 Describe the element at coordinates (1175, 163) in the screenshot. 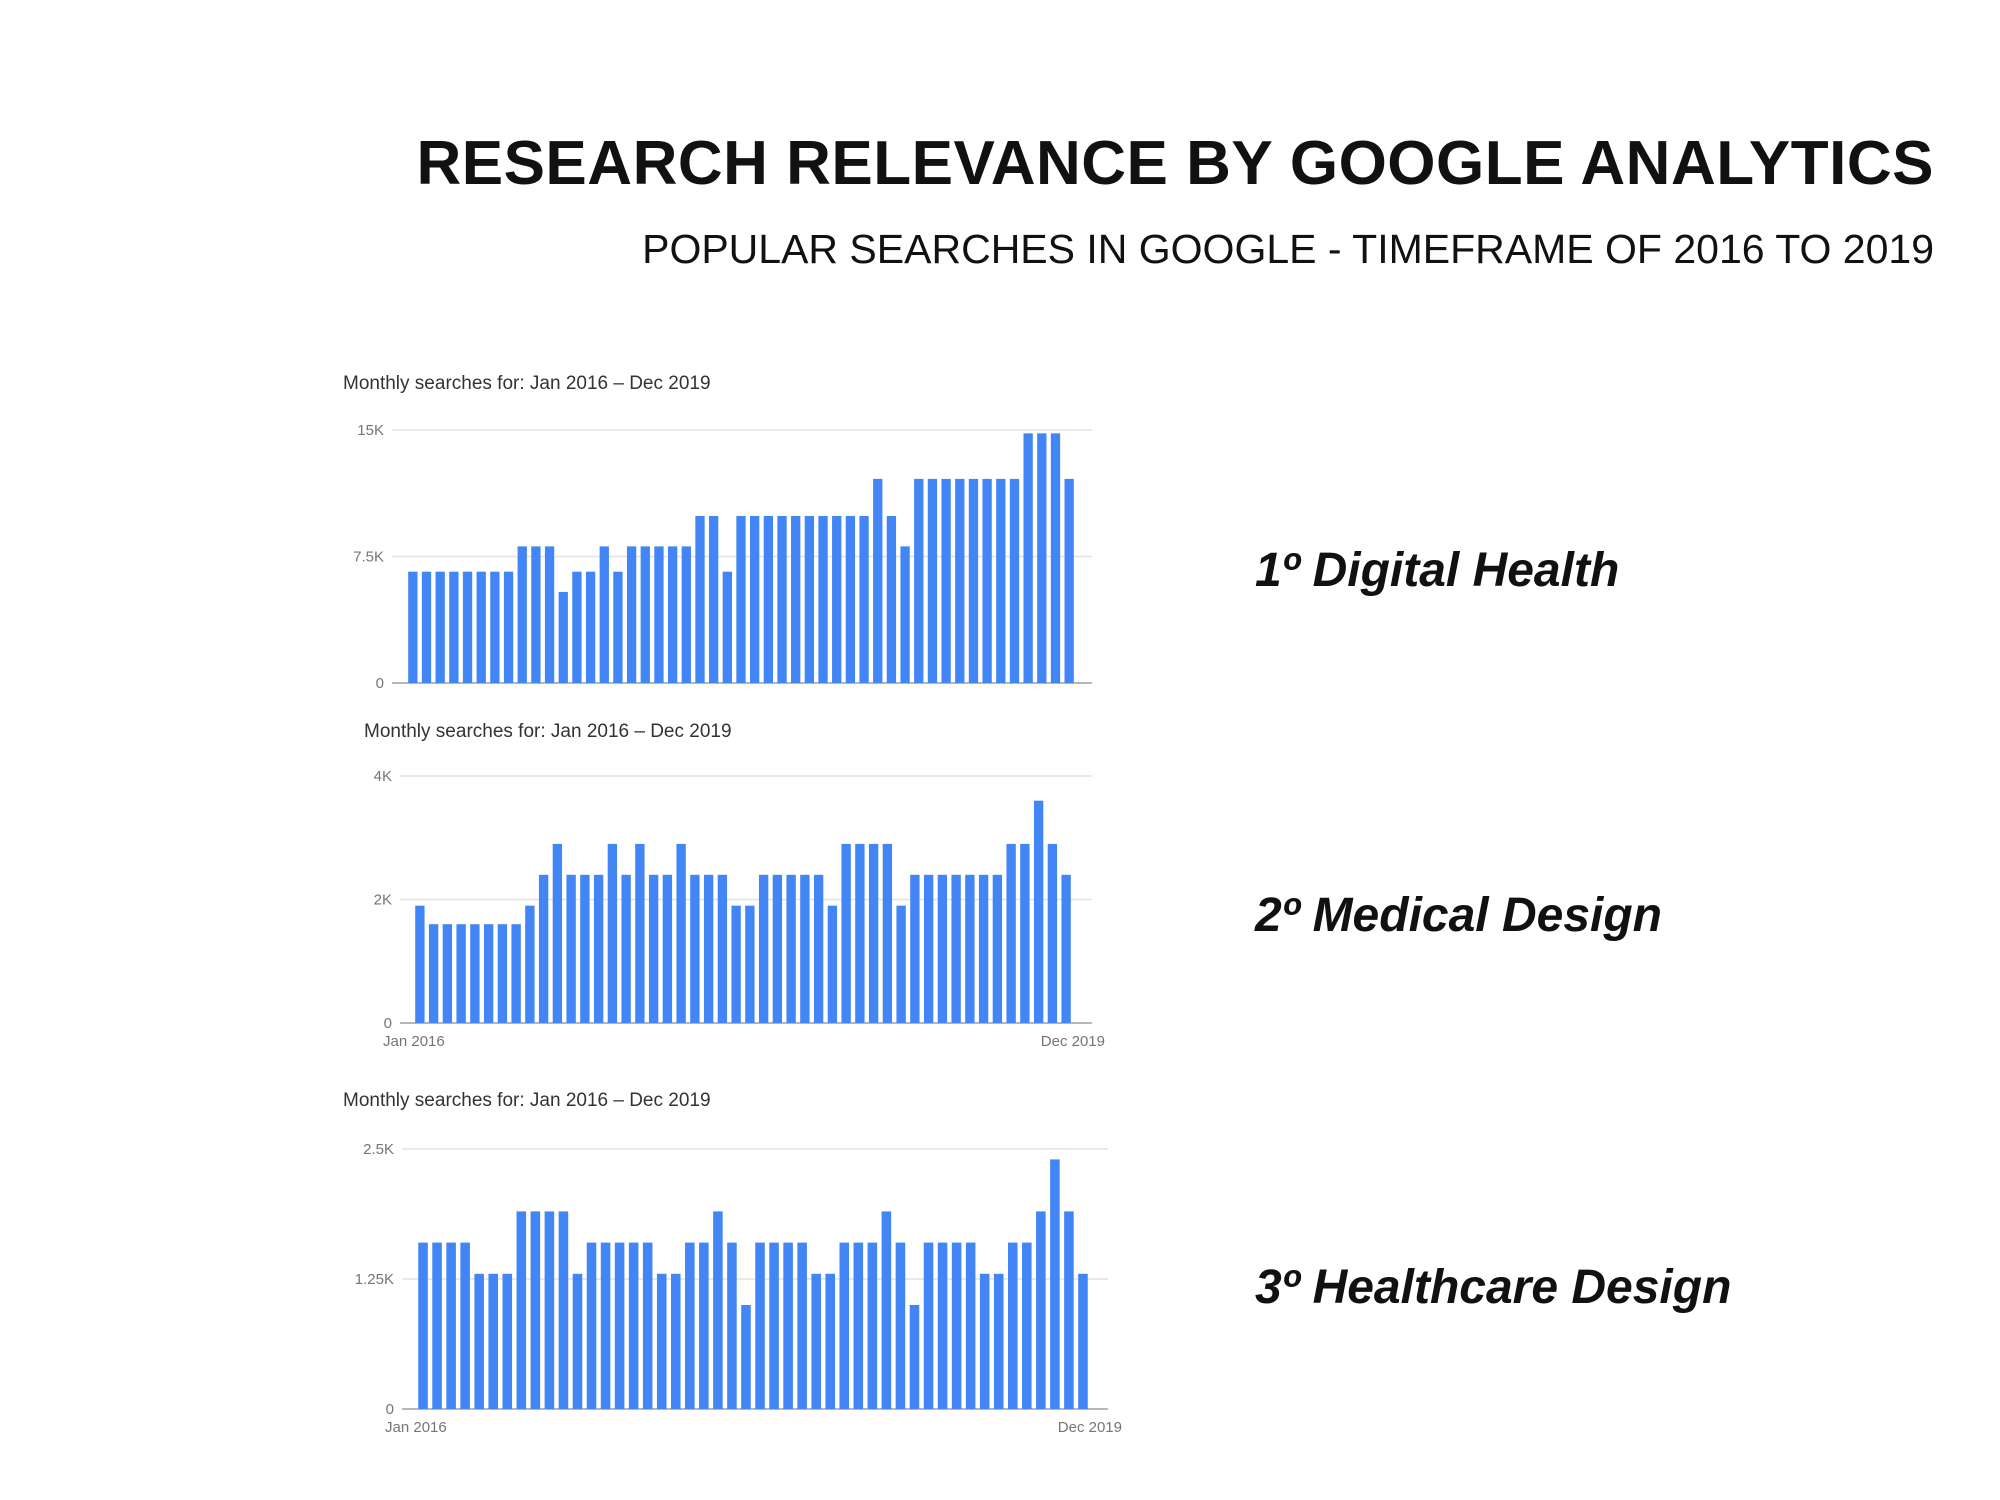

I see `page-title: RESEARCH RELEVANCE BY GOOGLE ANALYTICS` at that location.